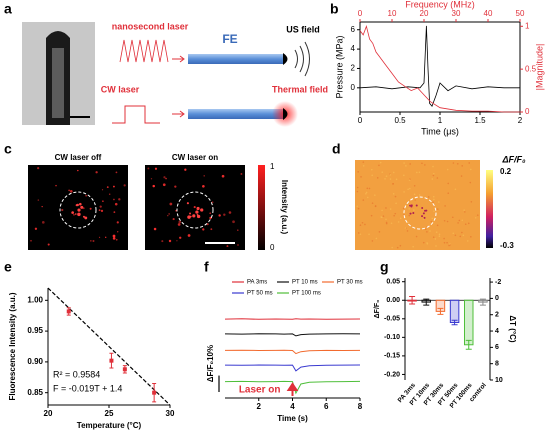 The width and height of the screenshot is (546, 435). Describe the element at coordinates (285, 59) in the screenshot. I see `tip` at that location.